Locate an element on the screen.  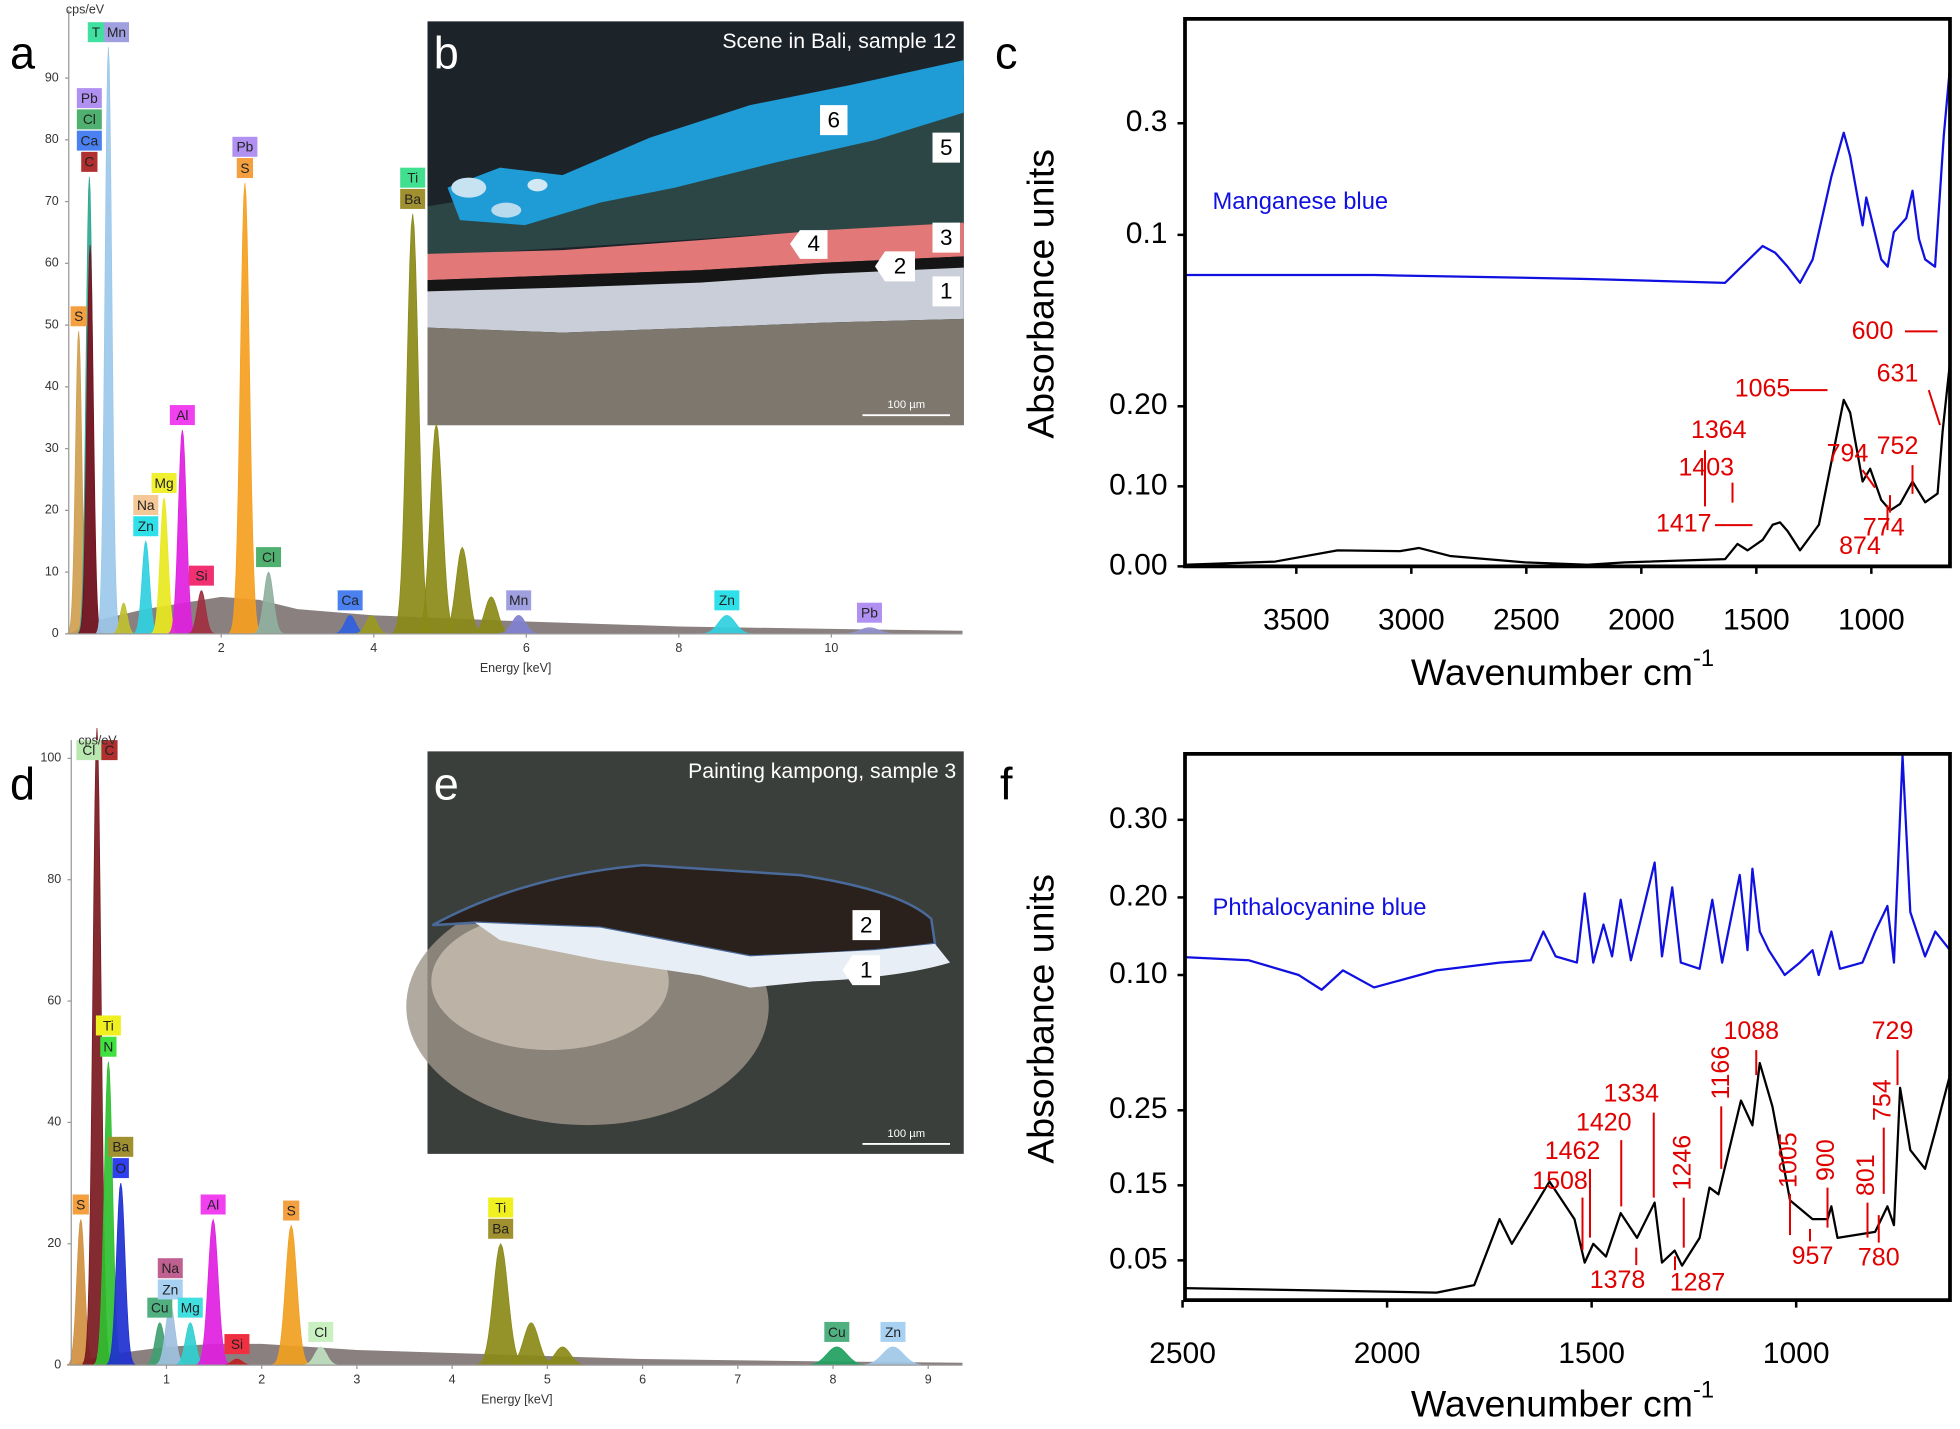
micrograph-e: Painting kampong, sample 3 100 µm 2 1 e is located at coordinates (685, 952).